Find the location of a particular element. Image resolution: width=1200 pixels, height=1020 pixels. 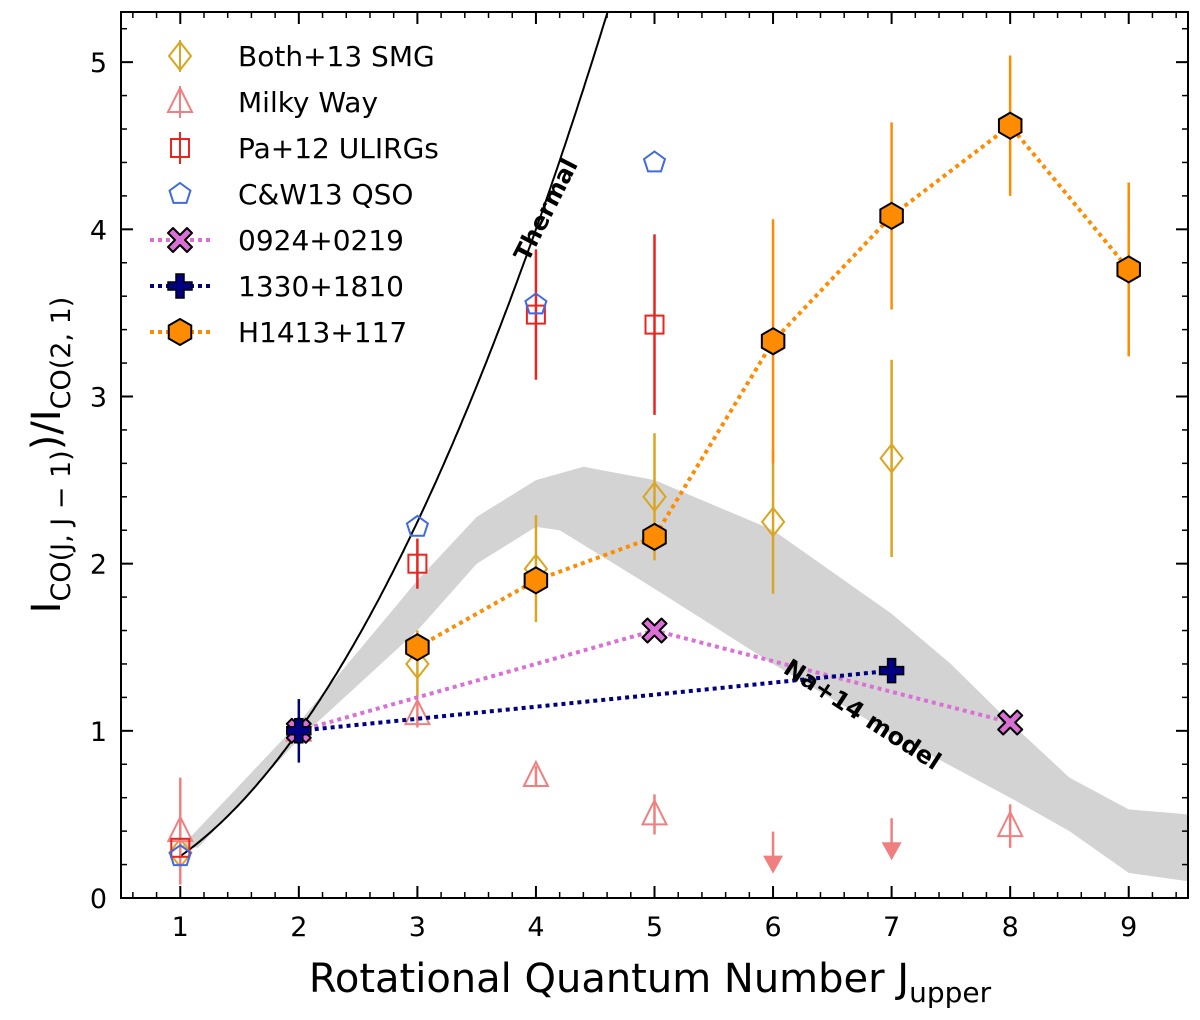

y-tick-label: 3 is located at coordinates (98, 397).